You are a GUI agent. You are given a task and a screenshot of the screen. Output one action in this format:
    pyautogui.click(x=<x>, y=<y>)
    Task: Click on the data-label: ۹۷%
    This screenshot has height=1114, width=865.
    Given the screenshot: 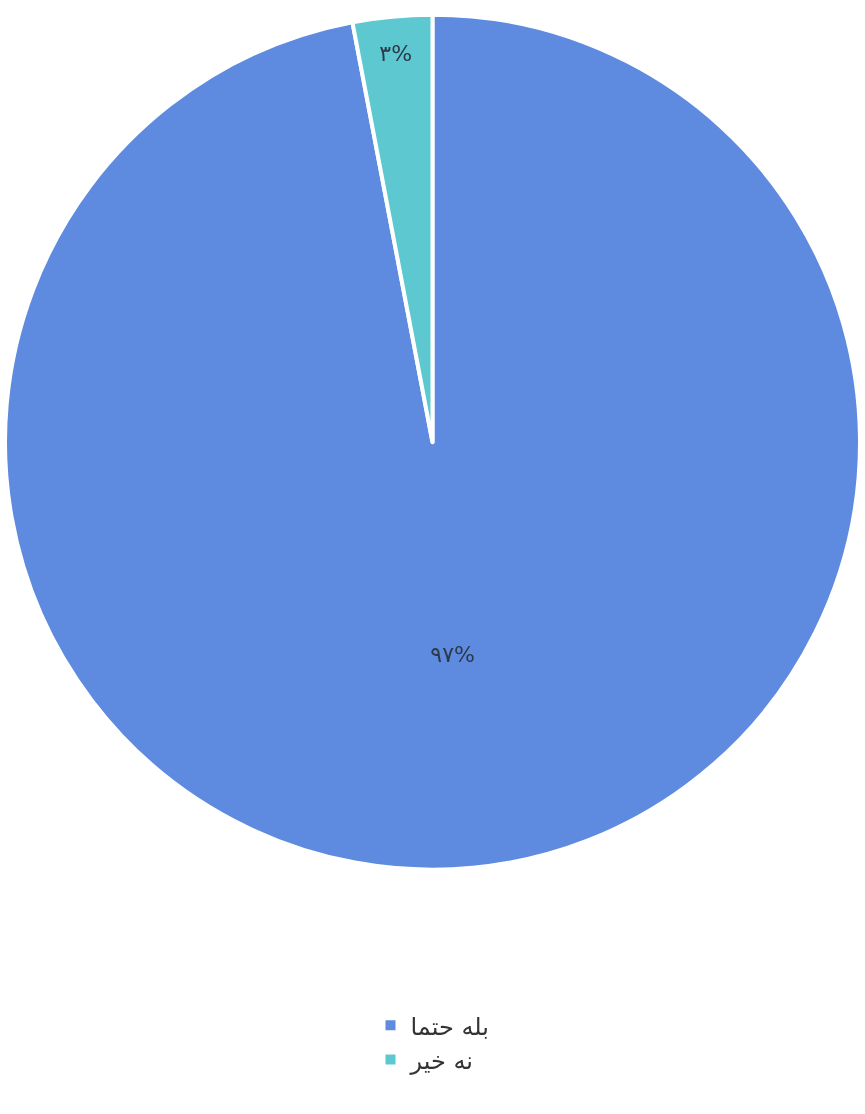 What is the action you would take?
    pyautogui.click(x=452, y=655)
    